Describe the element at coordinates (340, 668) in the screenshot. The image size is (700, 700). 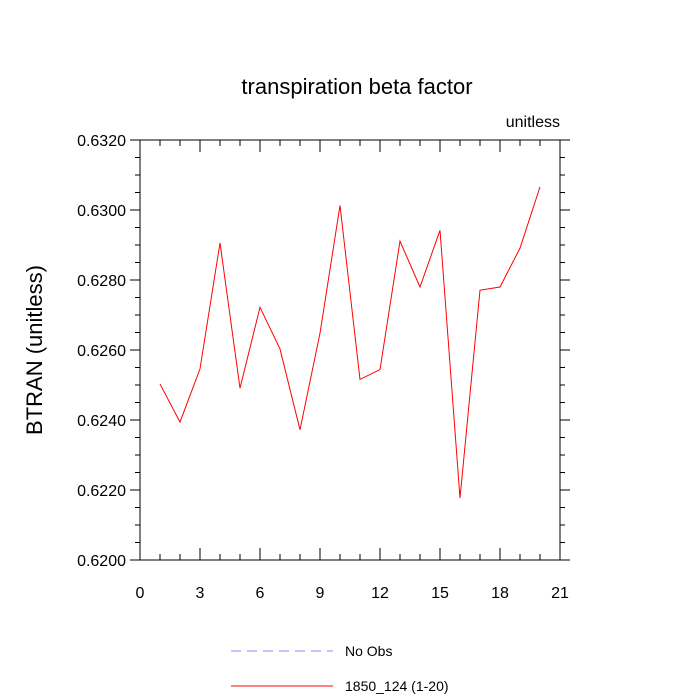
I see `legend: No Obs 1850_124 (1-20)` at that location.